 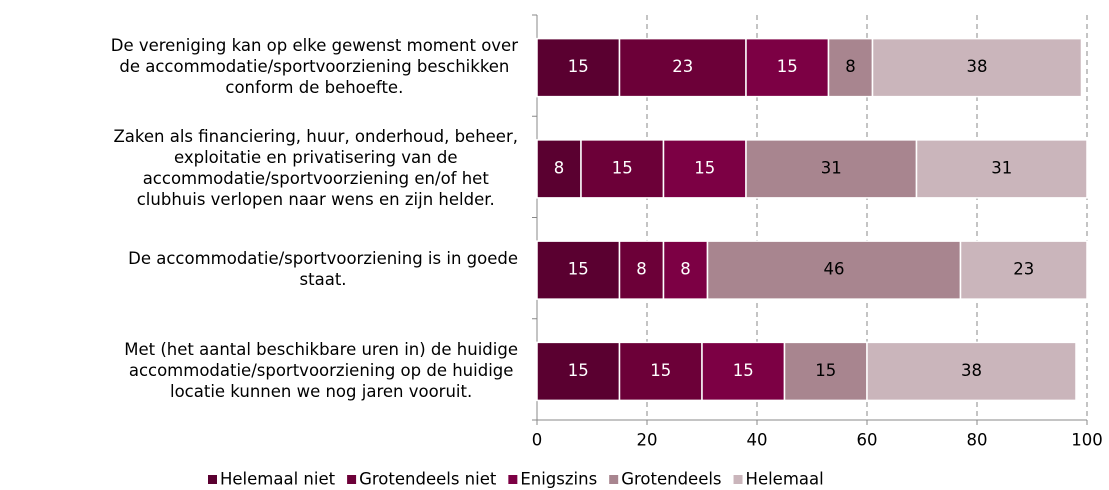 I want to click on category-label: conform de behoefte., so click(x=314, y=87).